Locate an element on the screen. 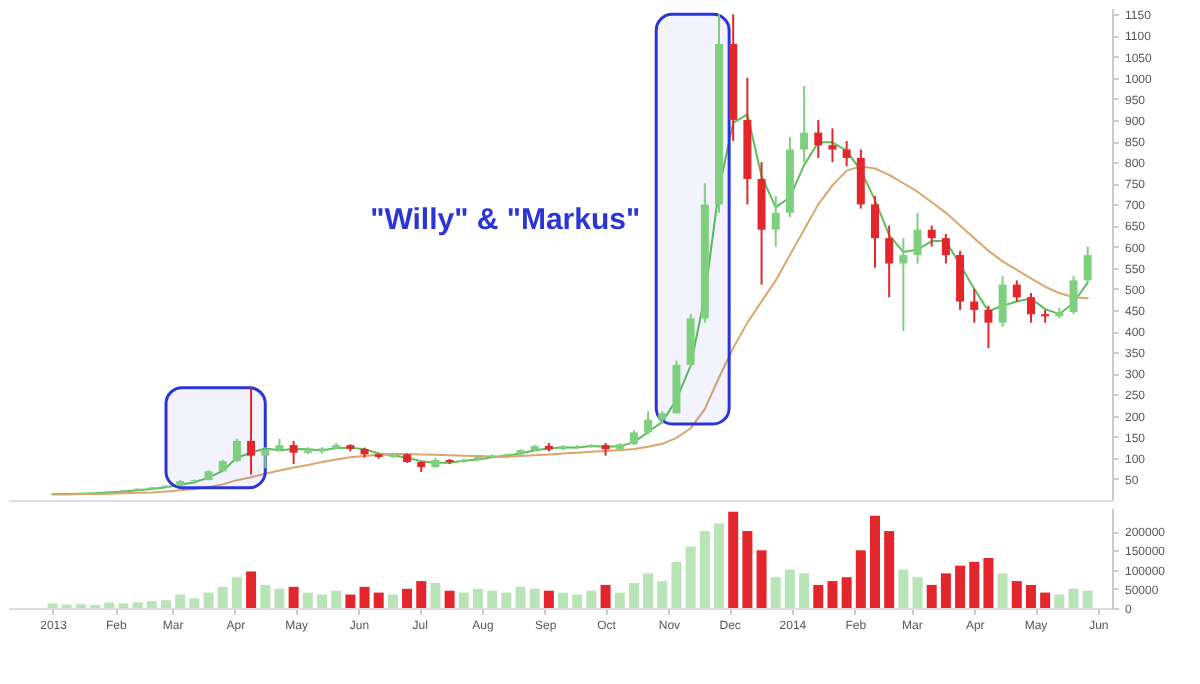 Image resolution: width=1200 pixels, height=684 pixels. annotation: "Willy" & "Markus" is located at coordinates (505, 220).